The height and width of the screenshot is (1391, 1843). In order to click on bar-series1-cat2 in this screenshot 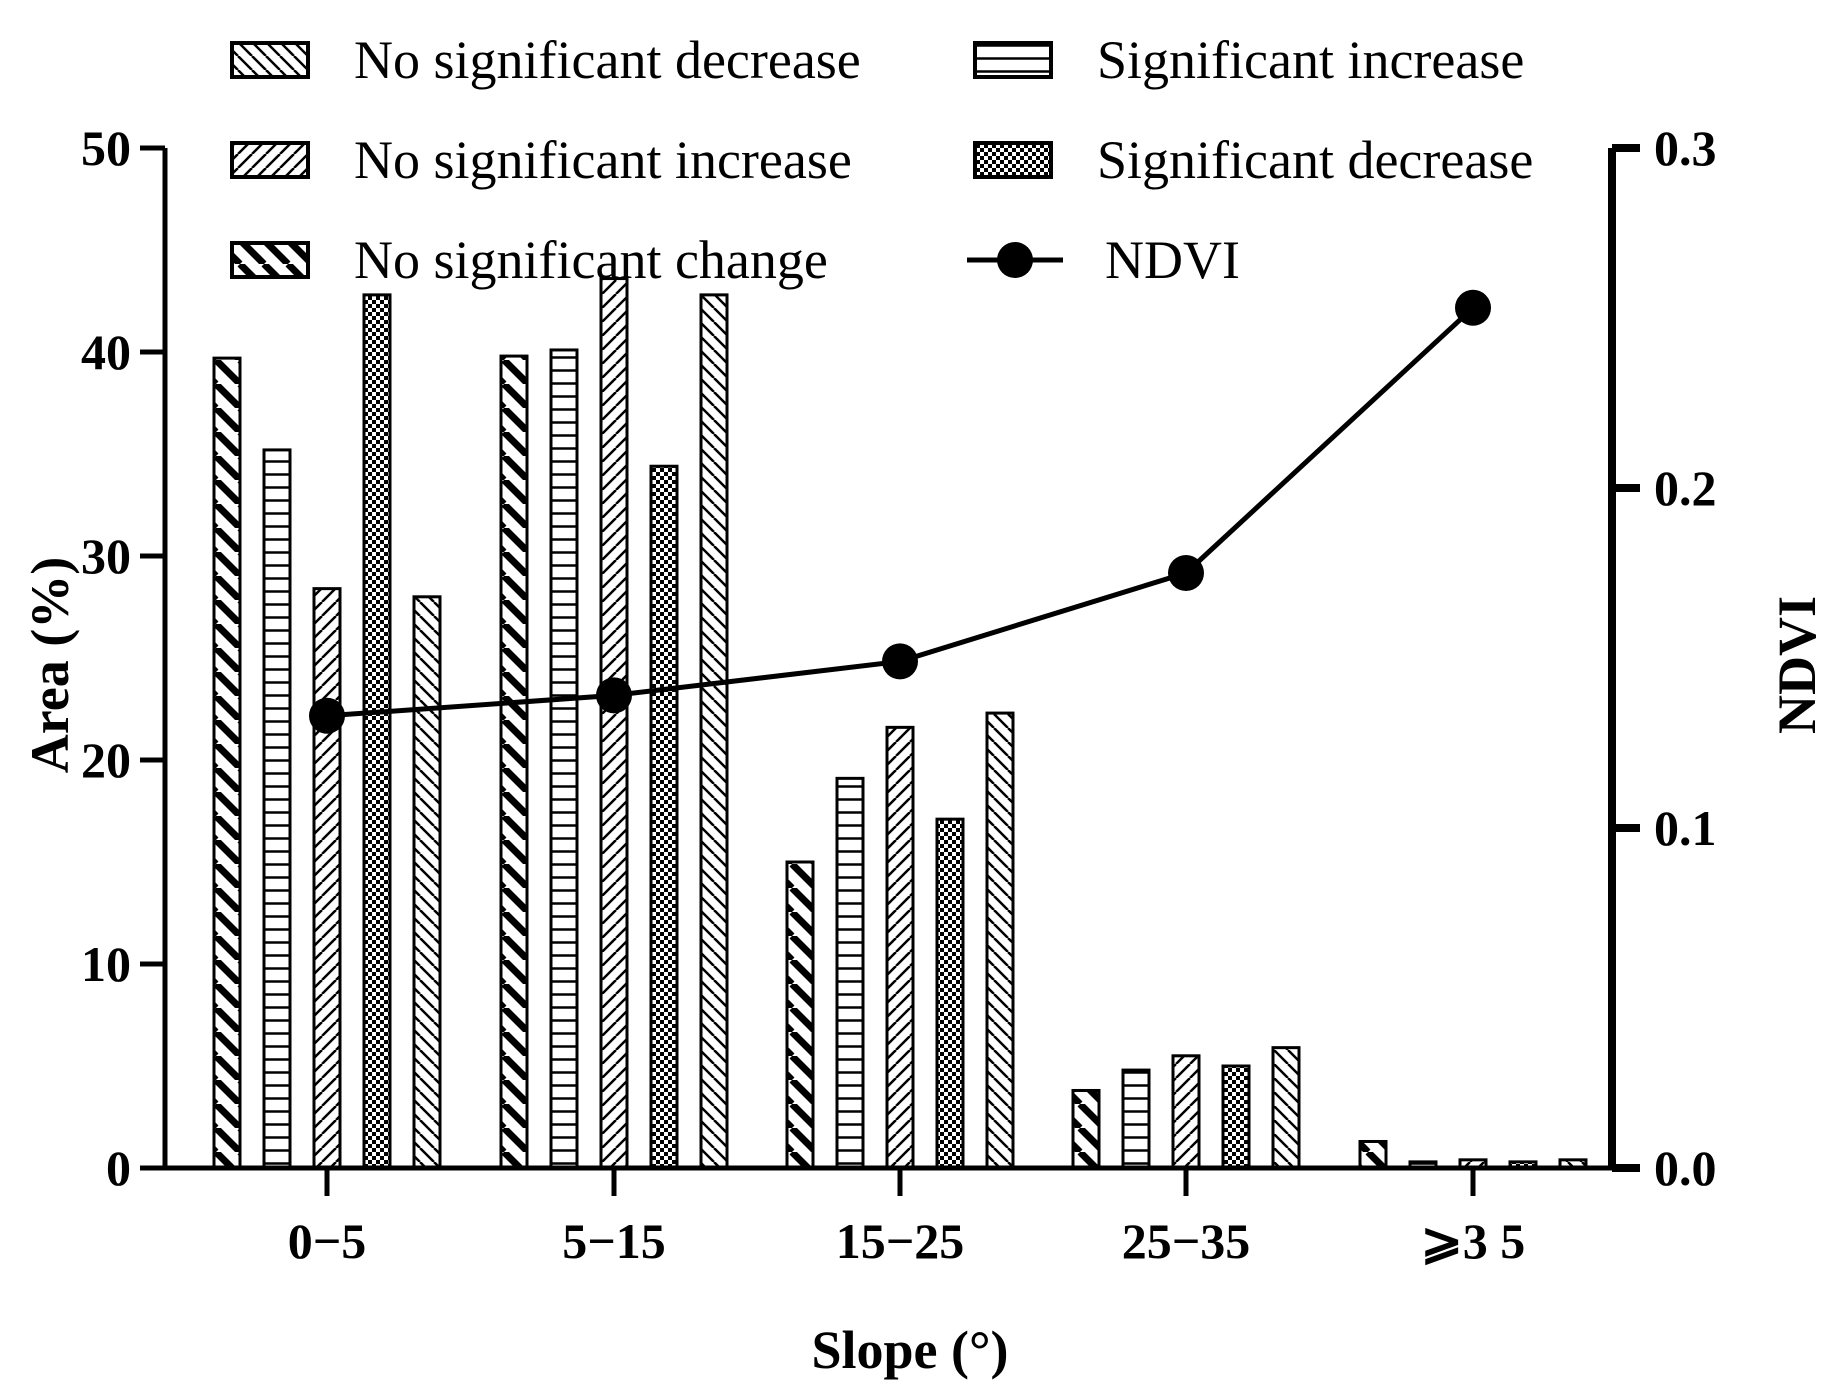, I will do `click(850, 973)`.